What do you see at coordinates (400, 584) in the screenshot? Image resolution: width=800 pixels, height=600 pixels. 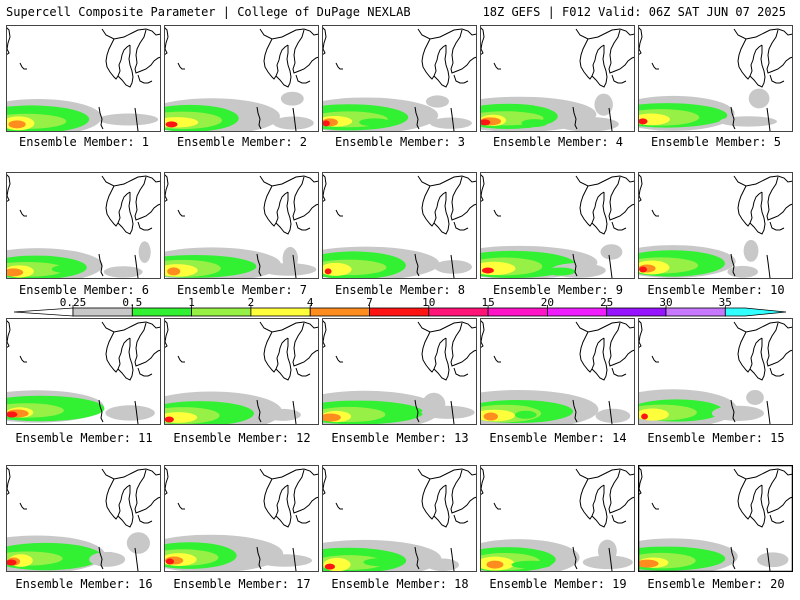 I see `ensemble-member-label: Ensemble Member: 18` at bounding box center [400, 584].